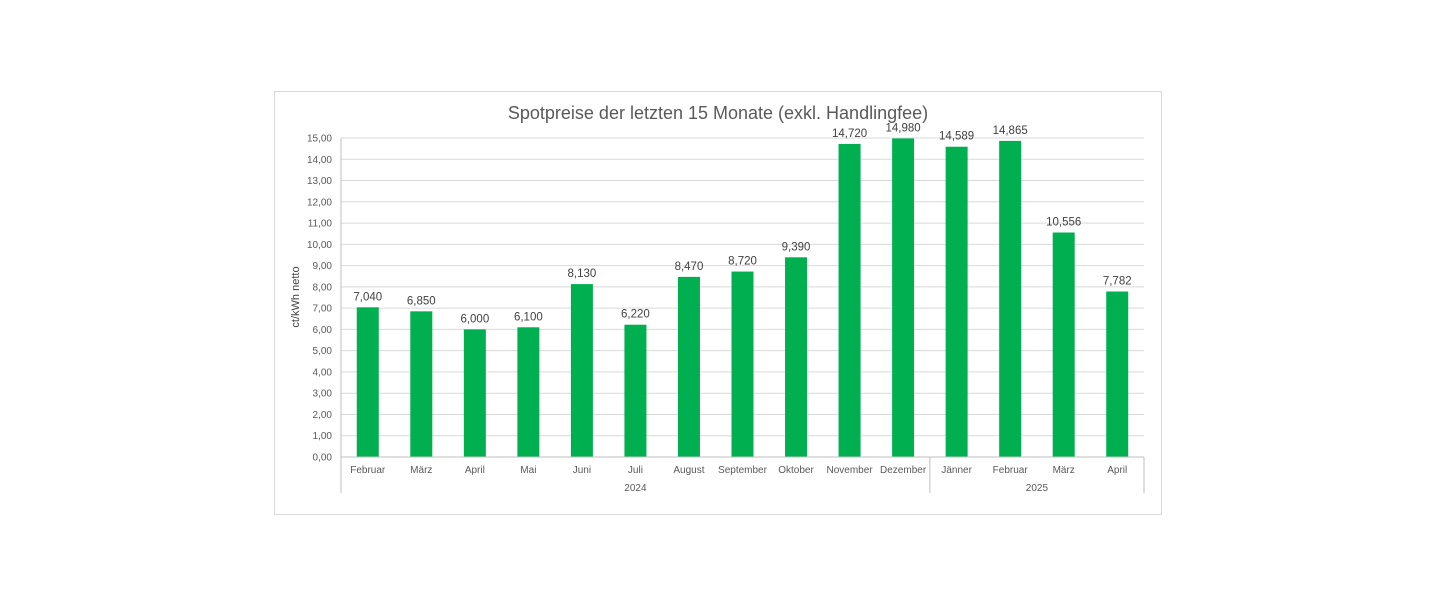 The image size is (1436, 607). What do you see at coordinates (582, 470) in the screenshot?
I see `x-tick-label: Juni` at bounding box center [582, 470].